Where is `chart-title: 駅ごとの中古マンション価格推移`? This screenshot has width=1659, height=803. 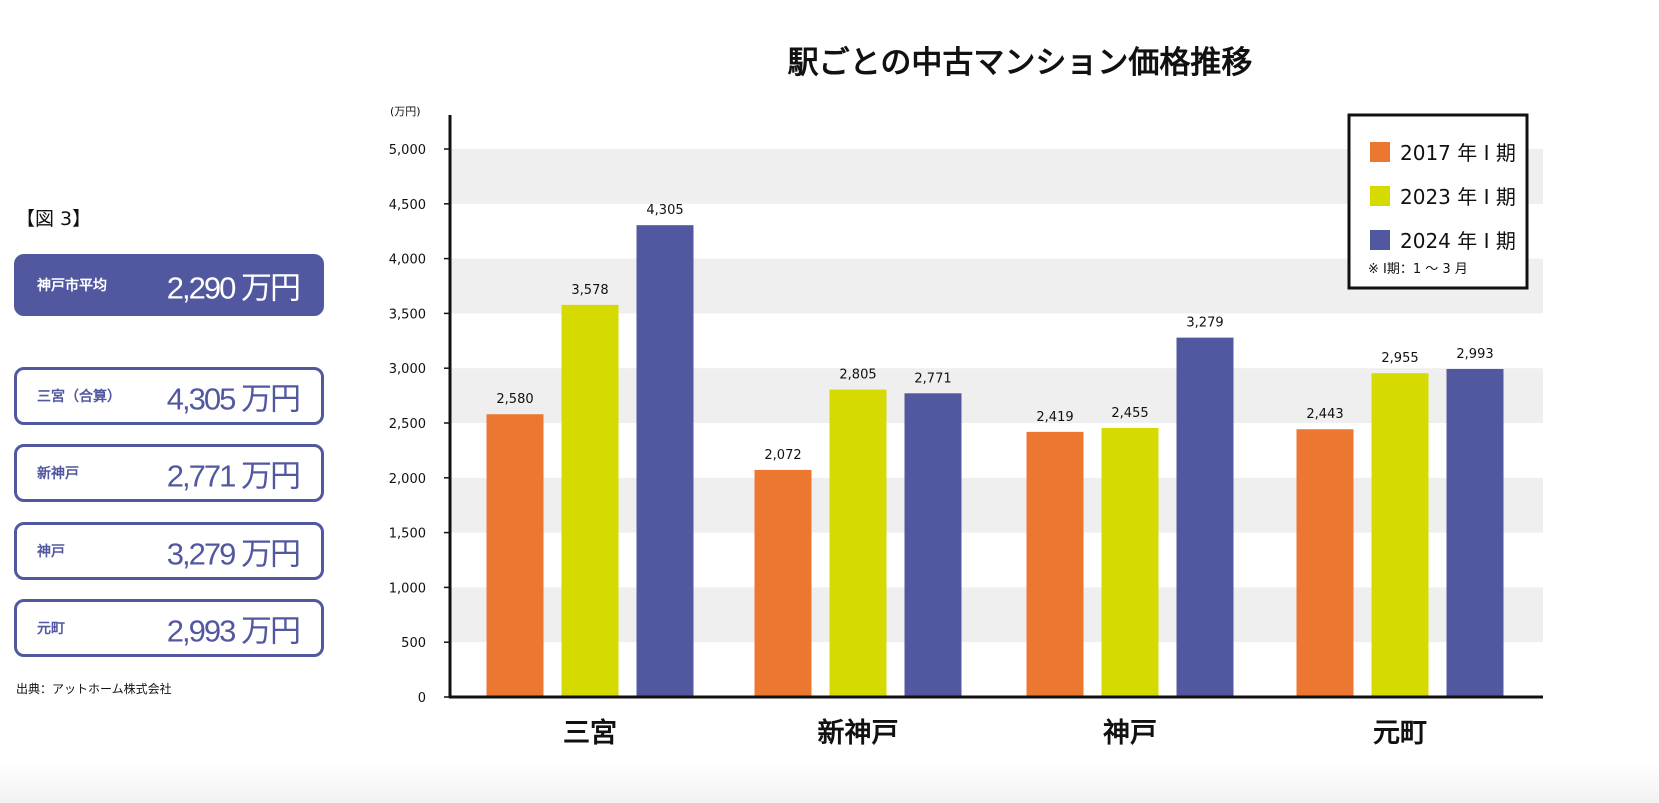
chart-title: 駅ごとの中古マンション価格推移 is located at coordinates (1020, 63).